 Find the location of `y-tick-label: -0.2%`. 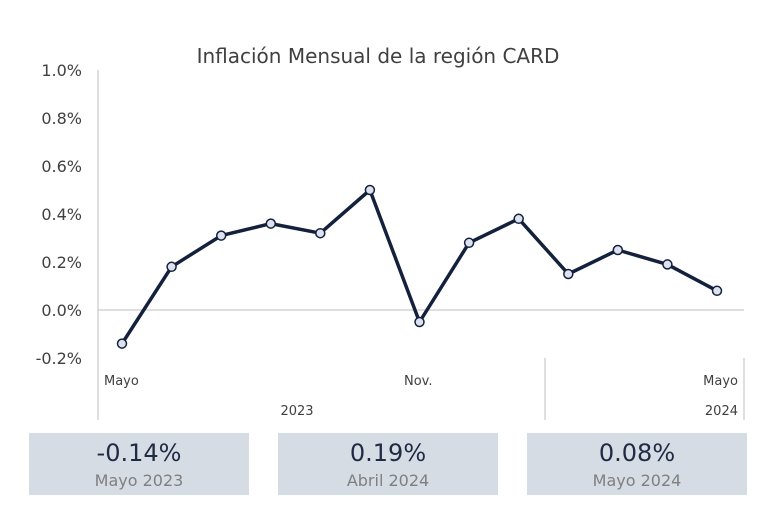

y-tick-label: -0.2% is located at coordinates (59, 358).